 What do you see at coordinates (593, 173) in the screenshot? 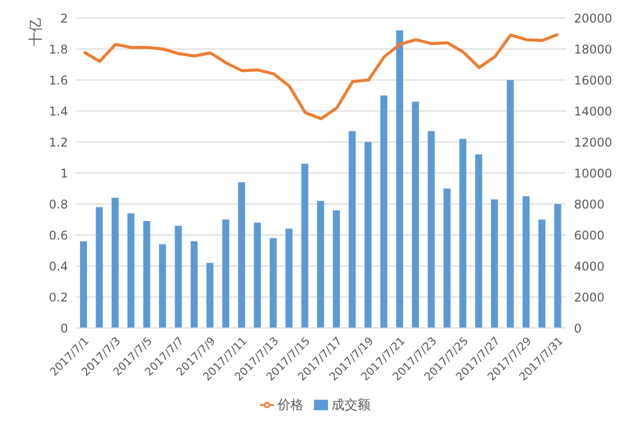
I see `y2-tick-label: 10000` at bounding box center [593, 173].